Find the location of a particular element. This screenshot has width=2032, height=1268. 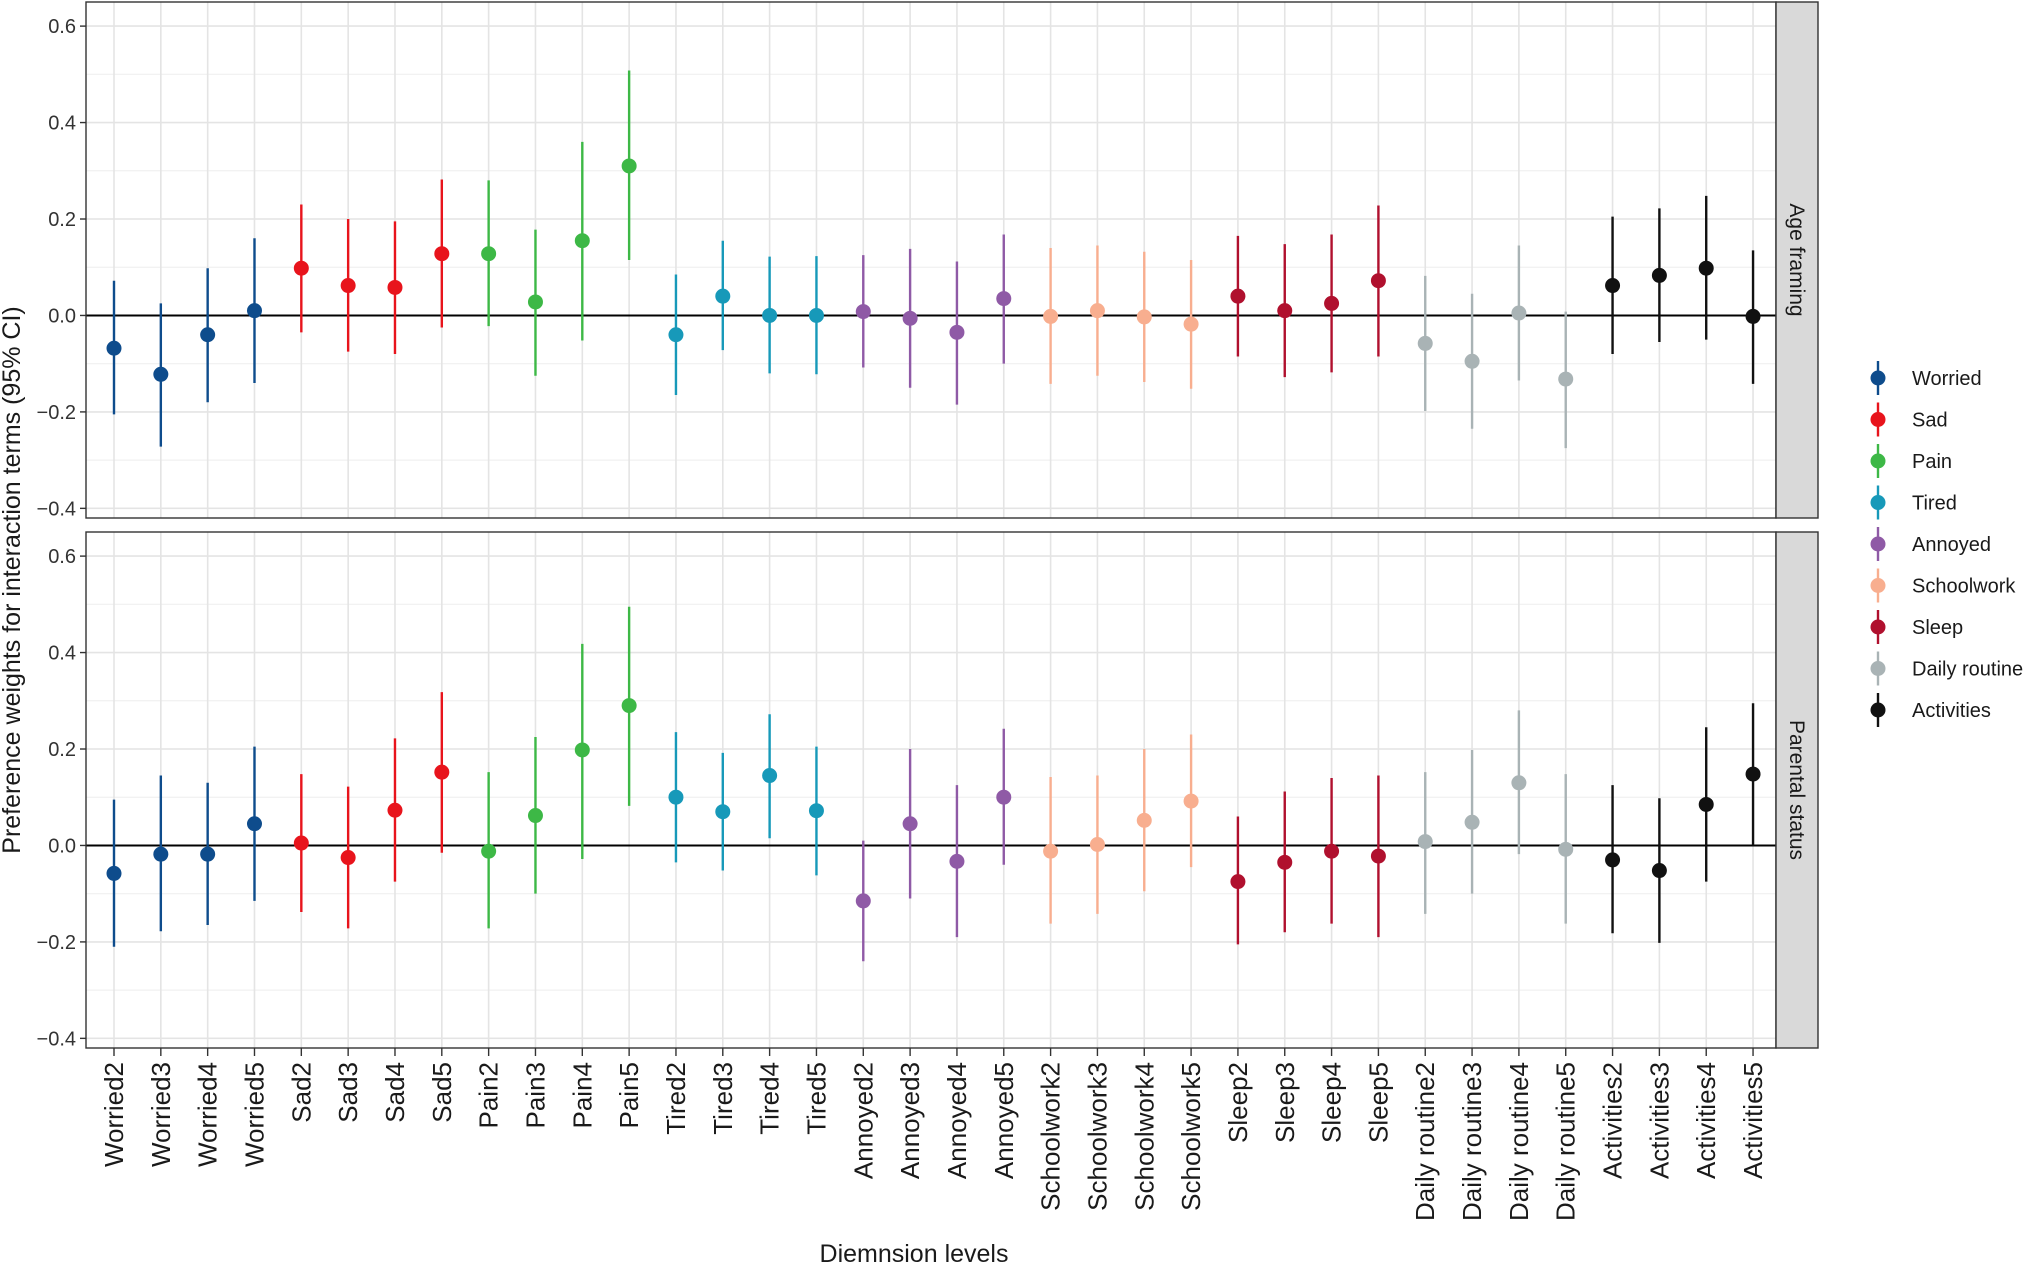

legend-item: Activities is located at coordinates (1930, 710).